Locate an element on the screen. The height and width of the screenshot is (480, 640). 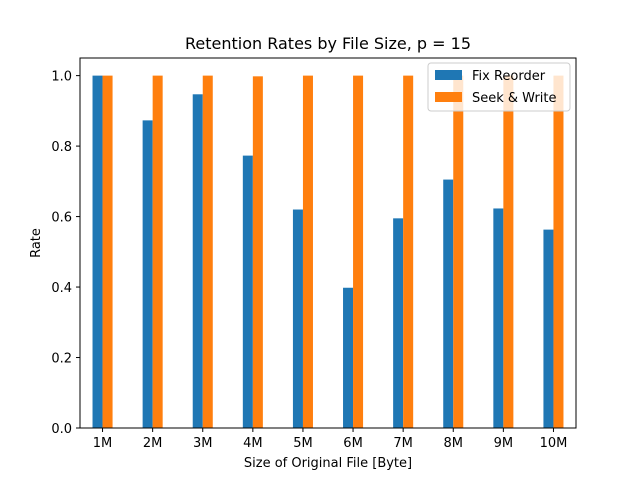
legend: Fix Reorder Seek & Write is located at coordinates (499, 87).